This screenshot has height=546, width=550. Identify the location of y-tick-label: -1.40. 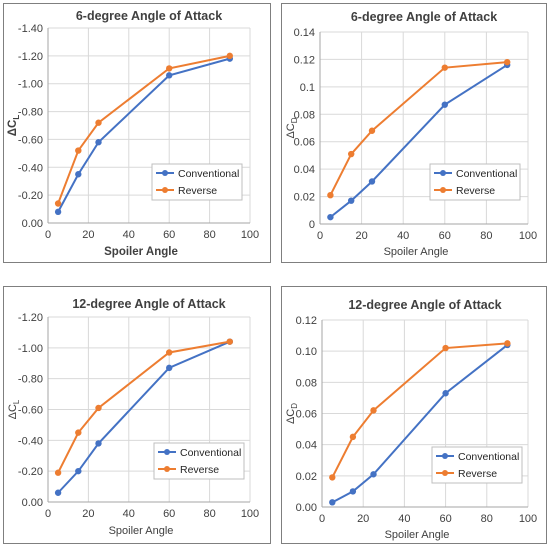
(30, 29).